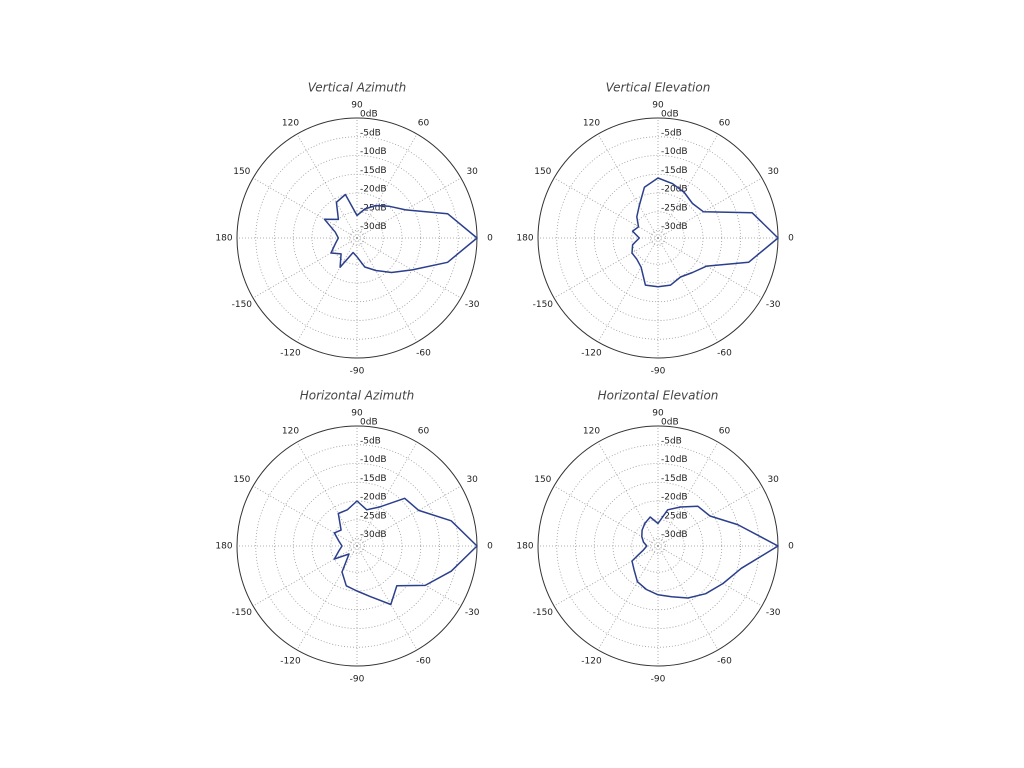  Describe the element at coordinates (674, 516) in the screenshot. I see `radial-tick-label: -25dB` at that location.